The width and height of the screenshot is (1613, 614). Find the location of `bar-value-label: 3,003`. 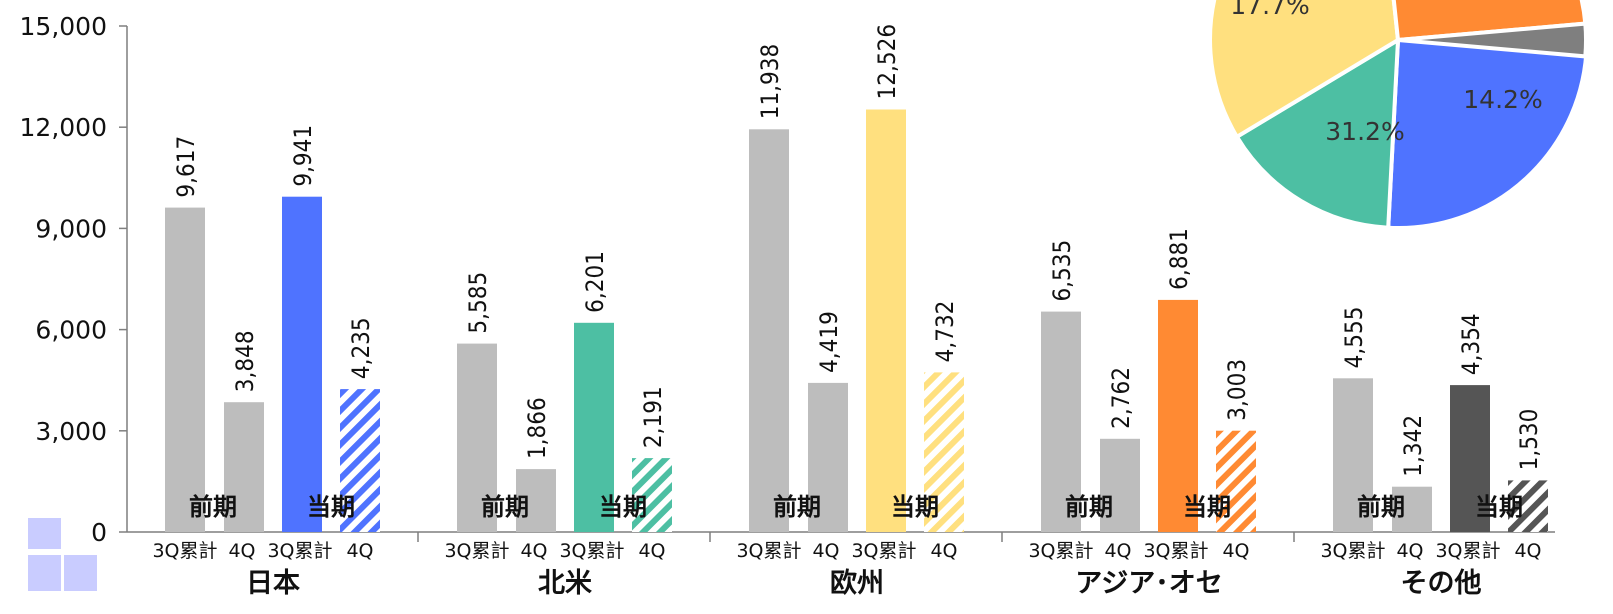

bar-value-label: 3,003 is located at coordinates (1237, 390).